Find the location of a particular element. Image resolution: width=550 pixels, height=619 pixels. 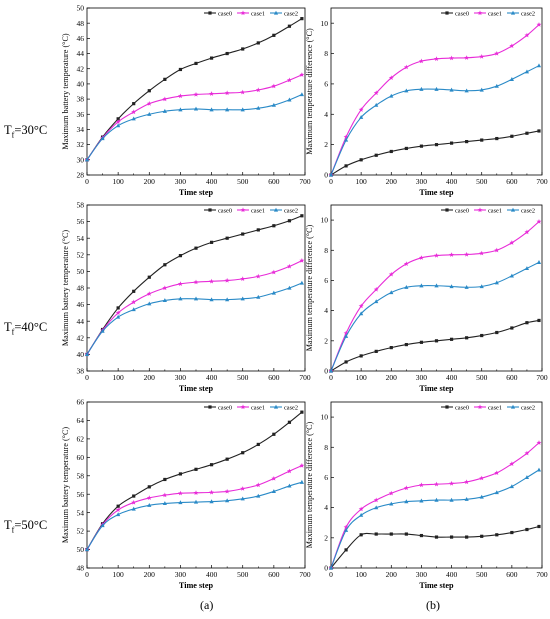

x-tick-label: 100 is located at coordinates (119, 181).